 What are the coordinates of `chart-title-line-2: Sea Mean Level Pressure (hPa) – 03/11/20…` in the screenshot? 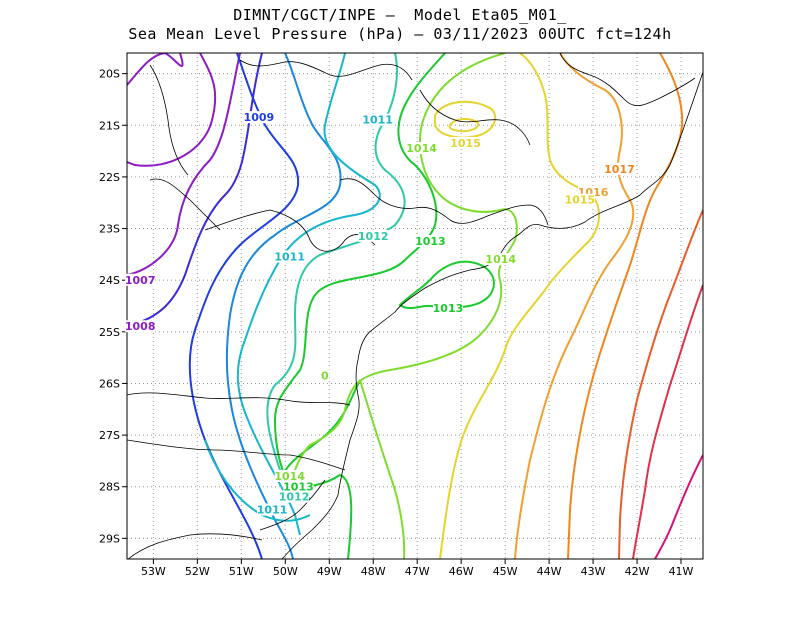 It's located at (400, 34).